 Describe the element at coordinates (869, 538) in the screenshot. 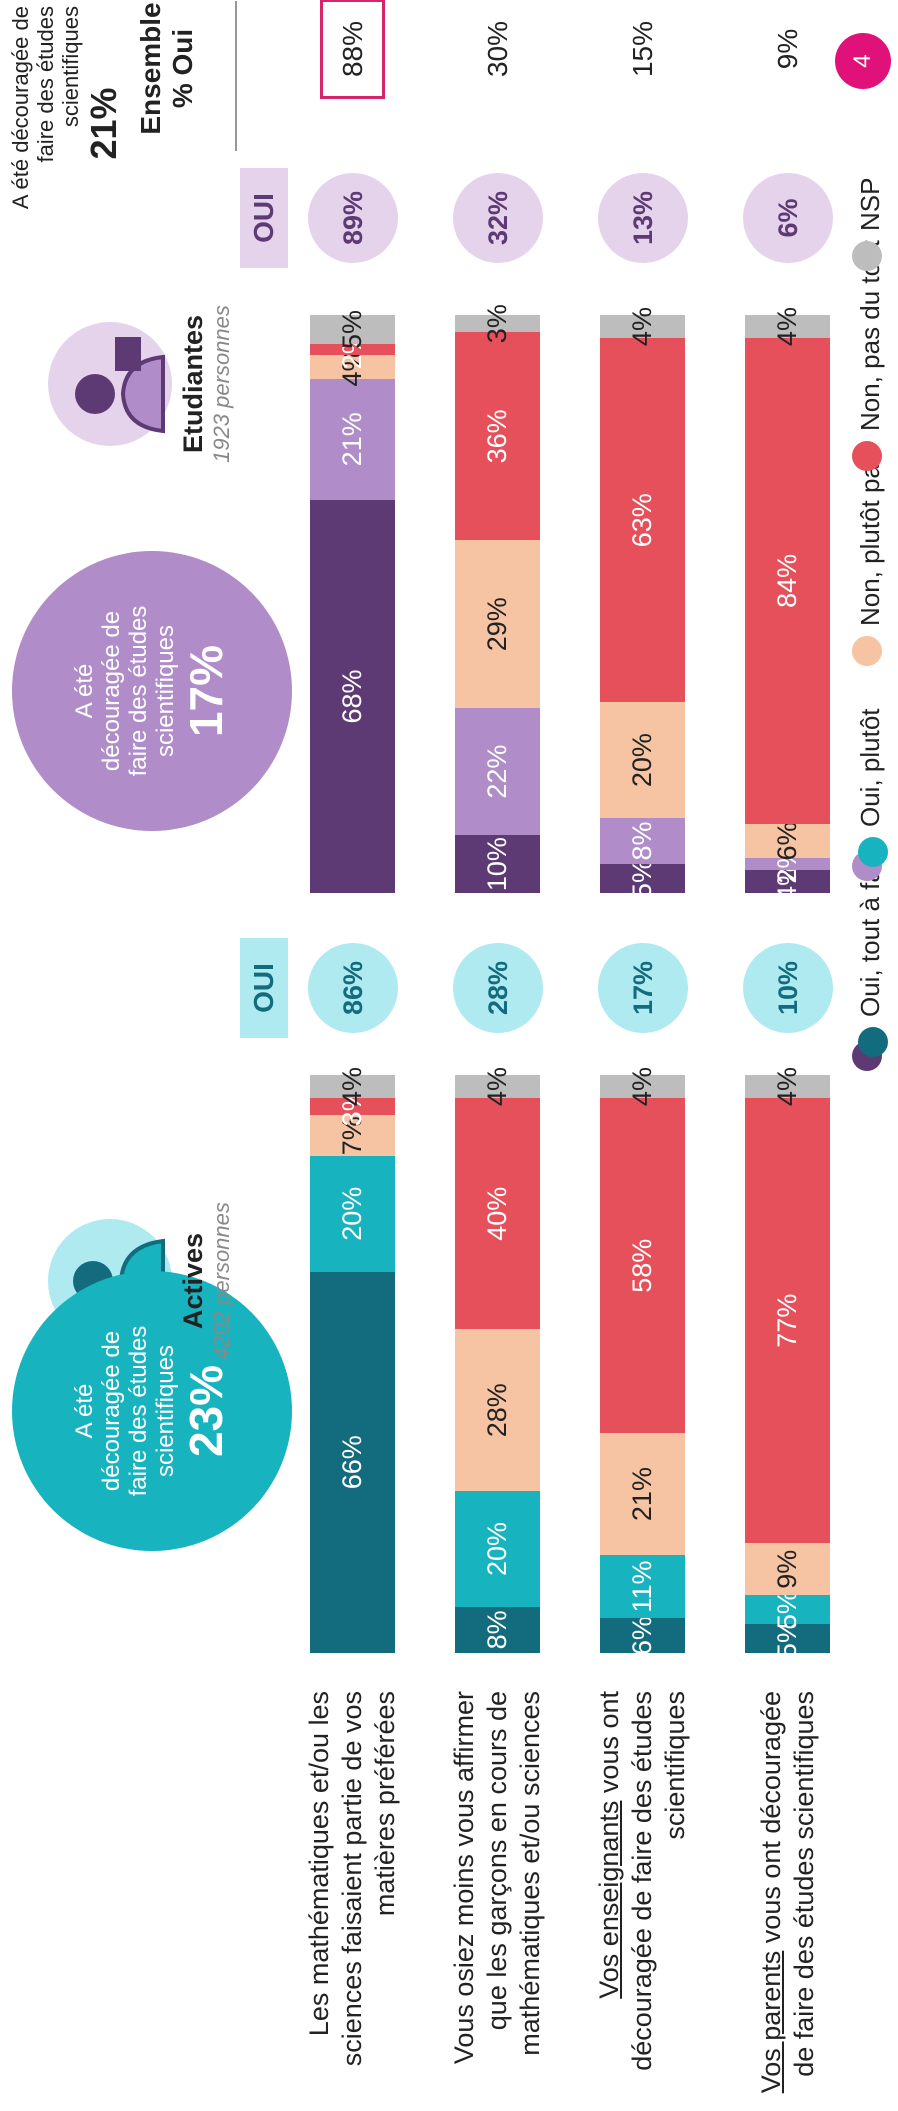

I see `legend-label: Non, plutôt pas` at that location.